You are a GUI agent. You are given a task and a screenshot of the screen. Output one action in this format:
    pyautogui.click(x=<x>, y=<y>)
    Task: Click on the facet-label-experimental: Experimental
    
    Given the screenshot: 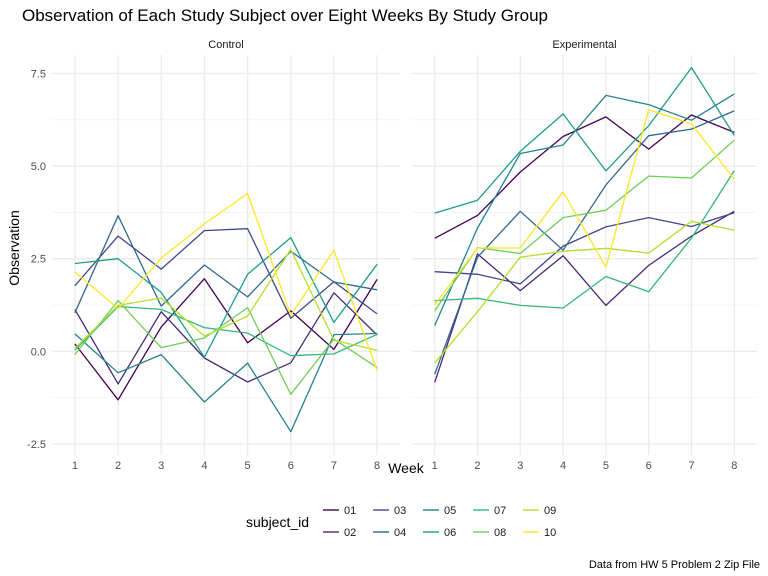 What is the action you would take?
    pyautogui.click(x=584, y=45)
    